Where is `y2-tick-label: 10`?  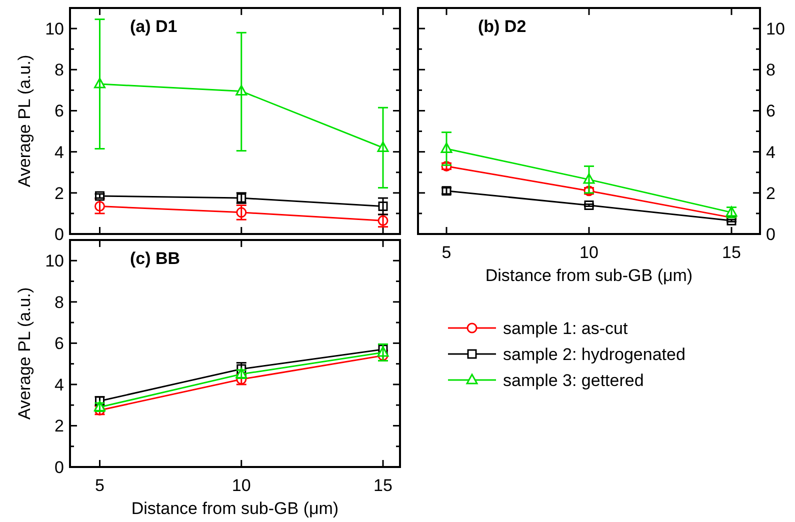
y2-tick-label: 10 is located at coordinates (775, 28).